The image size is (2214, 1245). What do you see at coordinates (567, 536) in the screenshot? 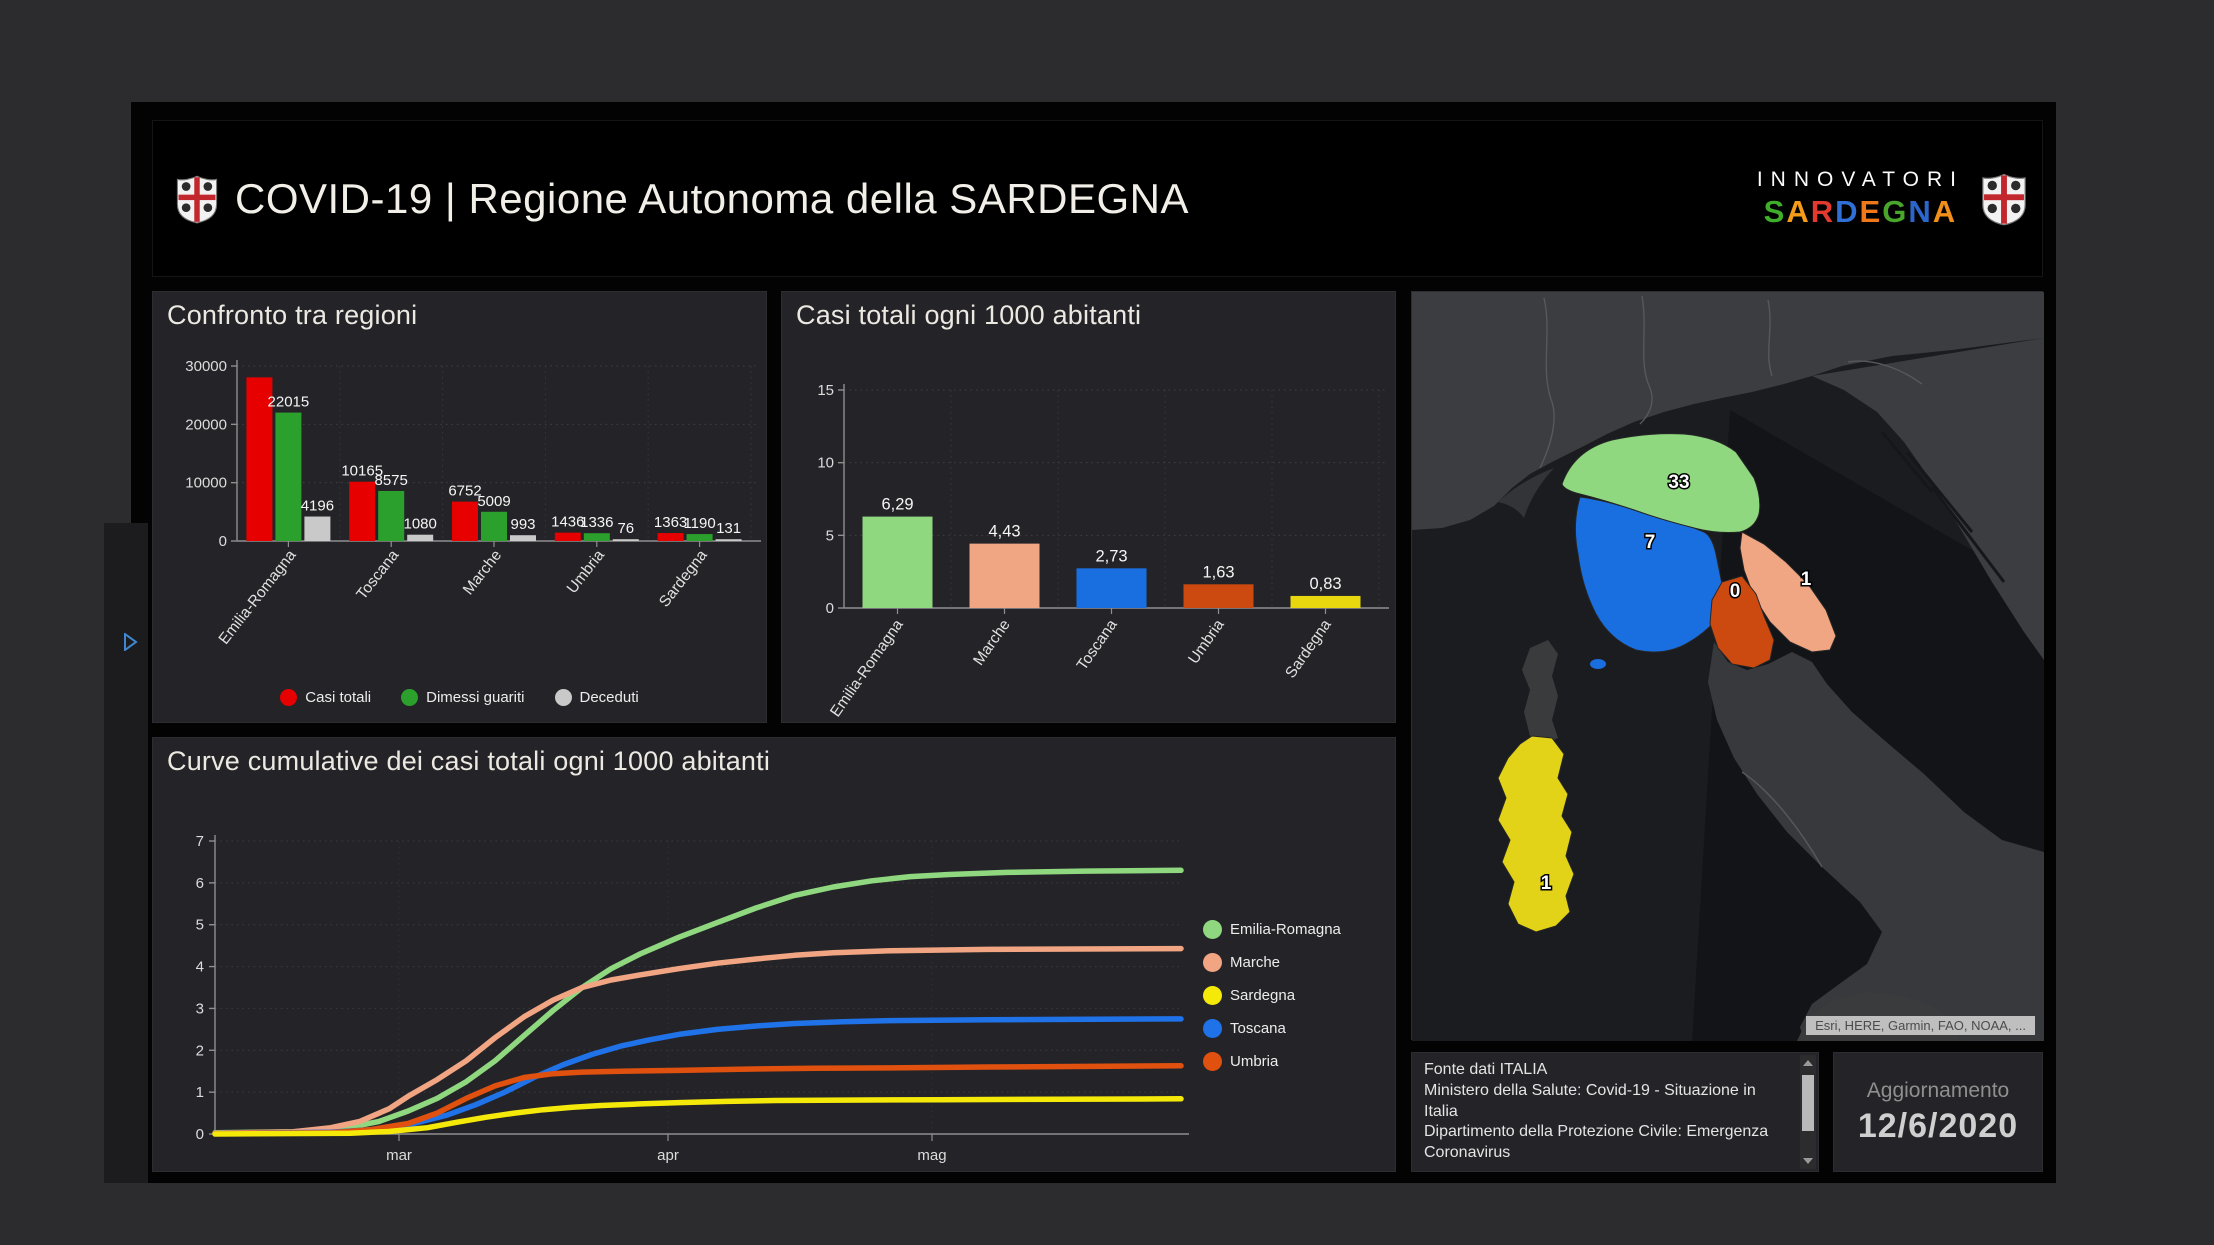
I see `bar-casi-totali-umbria` at bounding box center [567, 536].